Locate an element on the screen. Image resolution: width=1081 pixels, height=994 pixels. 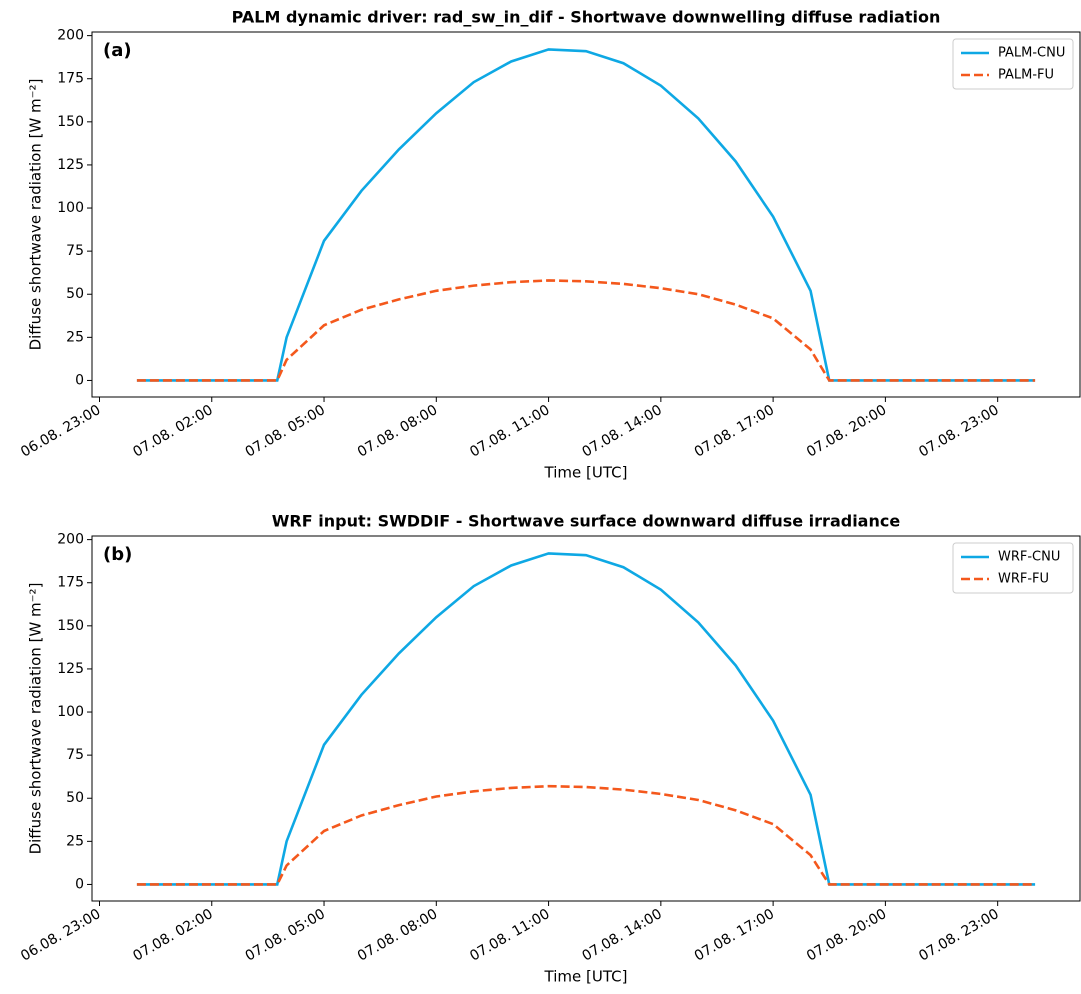
panel-label: (a) is located at coordinates (117, 50).